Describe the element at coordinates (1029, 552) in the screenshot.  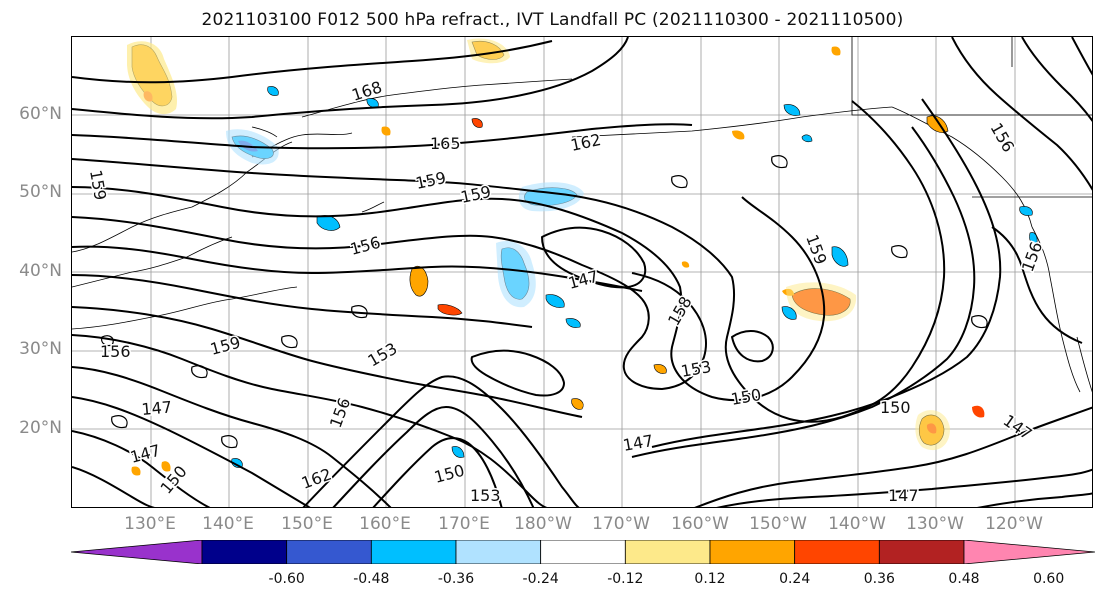
I see `colorbar-extend-max` at that location.